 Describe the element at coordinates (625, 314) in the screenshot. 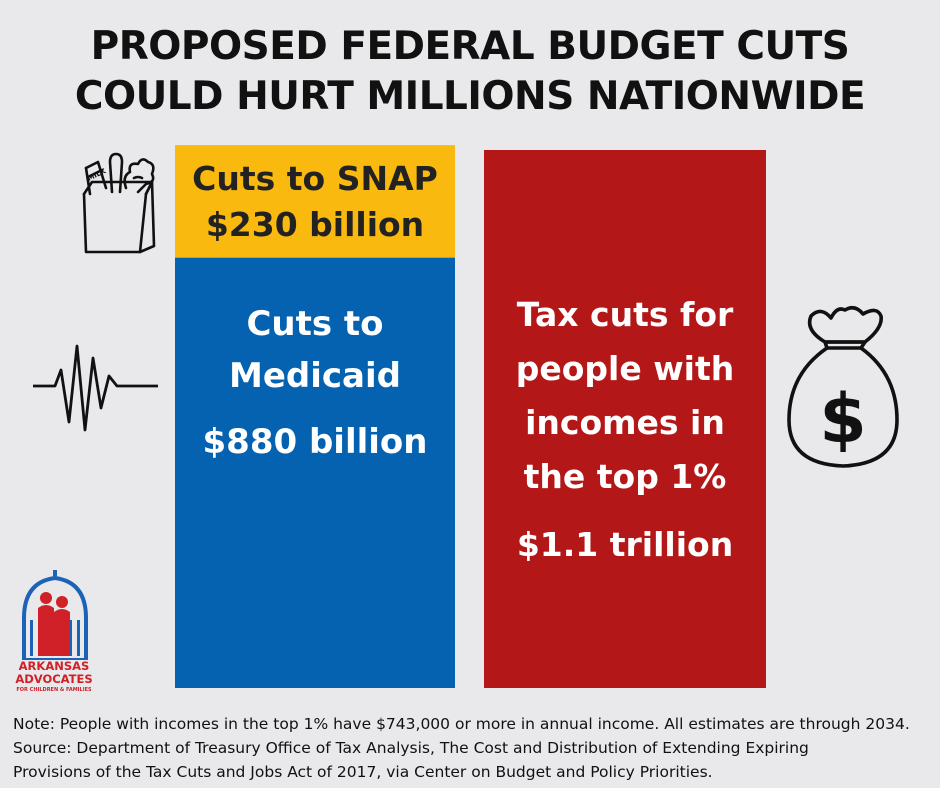

I see `tax-label-line-1: Tax cuts for` at that location.